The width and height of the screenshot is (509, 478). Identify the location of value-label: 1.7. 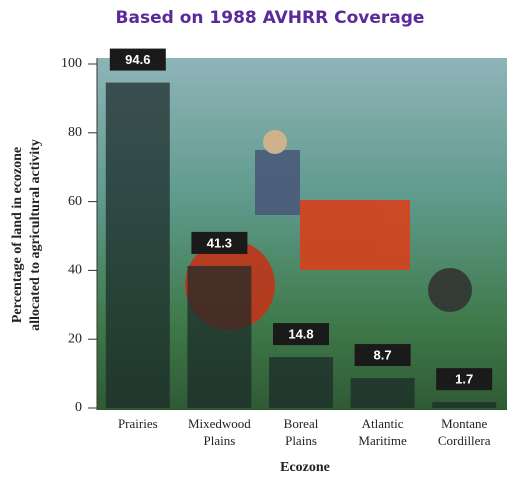
(464, 379).